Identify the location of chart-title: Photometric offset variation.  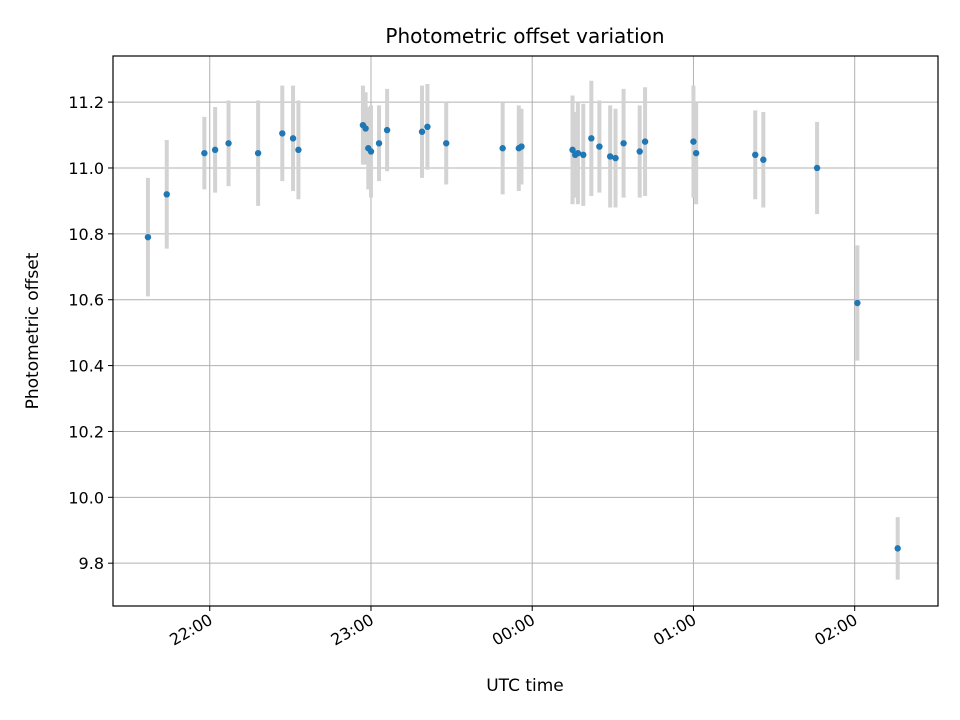
(524, 36).